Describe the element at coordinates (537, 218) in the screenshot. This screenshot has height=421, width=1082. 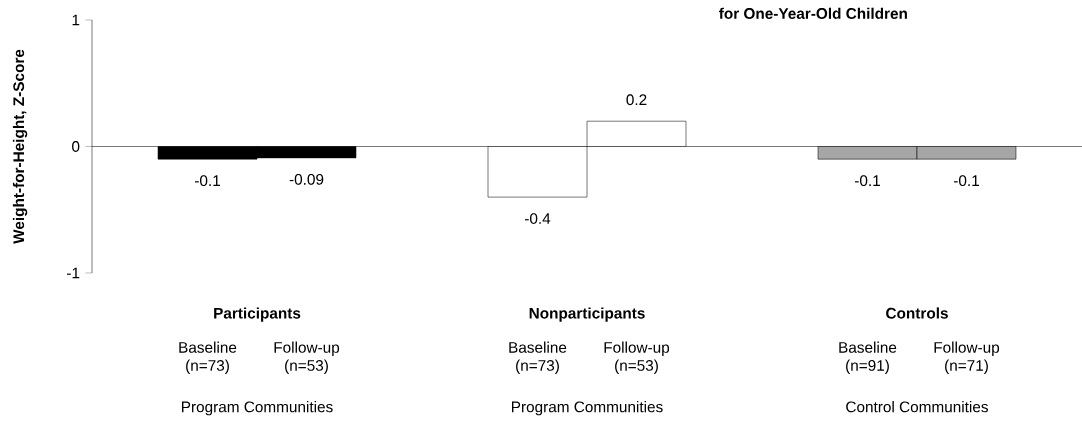
I see `data-label: -0.4` at that location.